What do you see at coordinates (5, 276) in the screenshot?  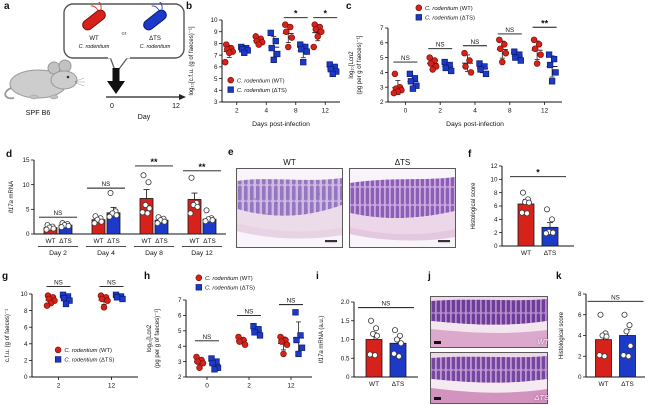 I see `panel-g-label: g` at bounding box center [5, 276].